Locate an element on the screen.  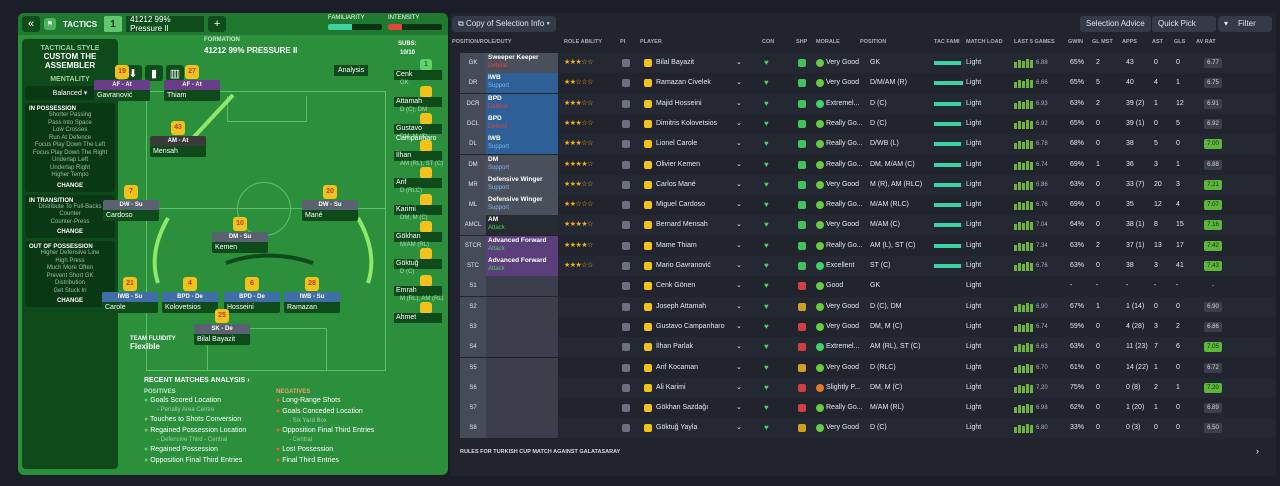
role-select: AM Attack is located at coordinates (522, 225).